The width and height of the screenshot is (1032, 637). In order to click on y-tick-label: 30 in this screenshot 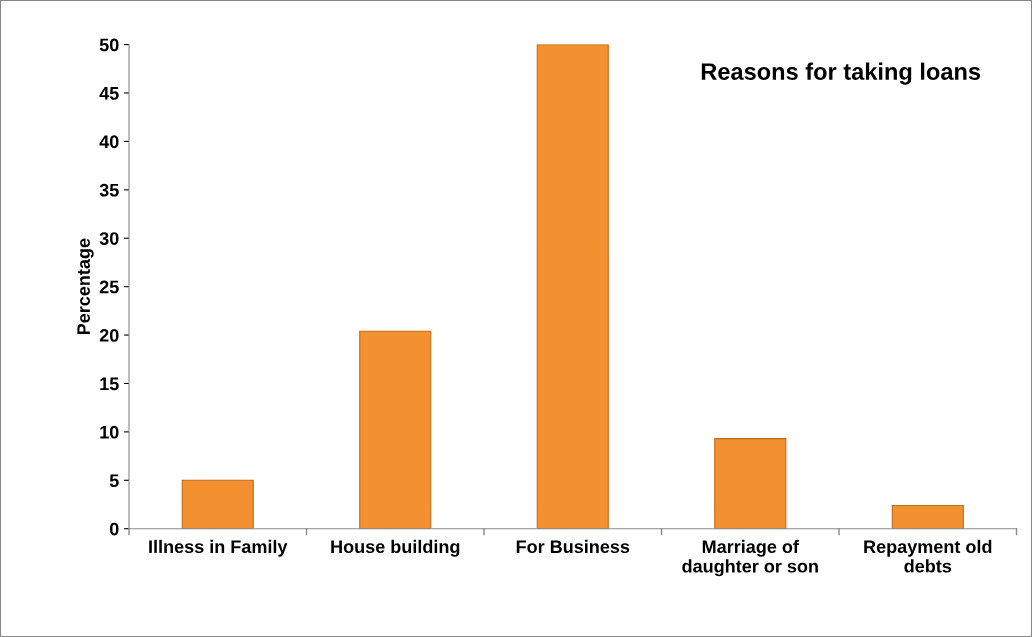, I will do `click(109, 238)`.